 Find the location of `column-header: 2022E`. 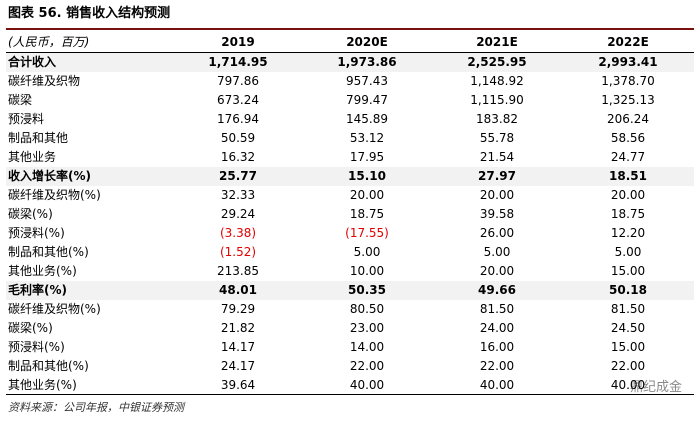

column-header: 2022E is located at coordinates (628, 42).